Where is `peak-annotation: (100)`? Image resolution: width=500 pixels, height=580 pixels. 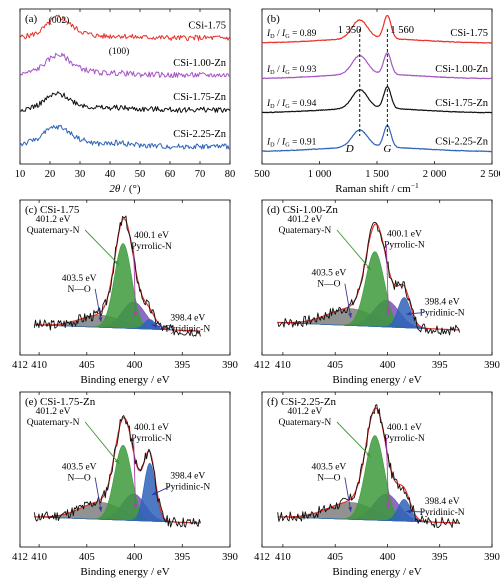
peak-annotation: (100) is located at coordinates (119, 51).